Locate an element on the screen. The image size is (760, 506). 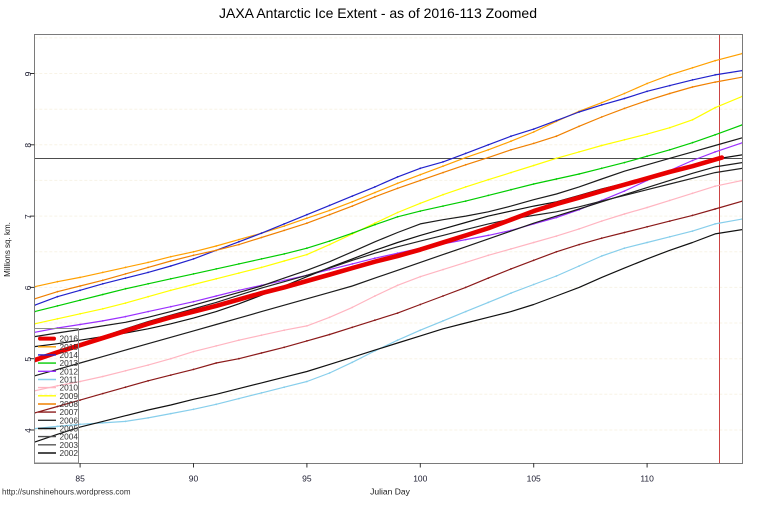
svg-text:http://sunshinehours.wordpress: http://sunshinehours.wordpress.com is located at coordinates (66, 492).